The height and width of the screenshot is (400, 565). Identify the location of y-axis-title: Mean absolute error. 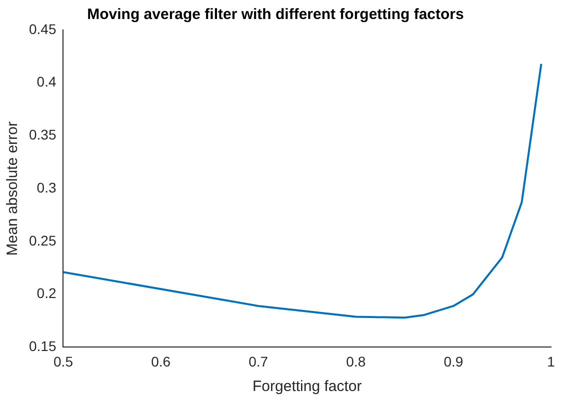
(13, 188).